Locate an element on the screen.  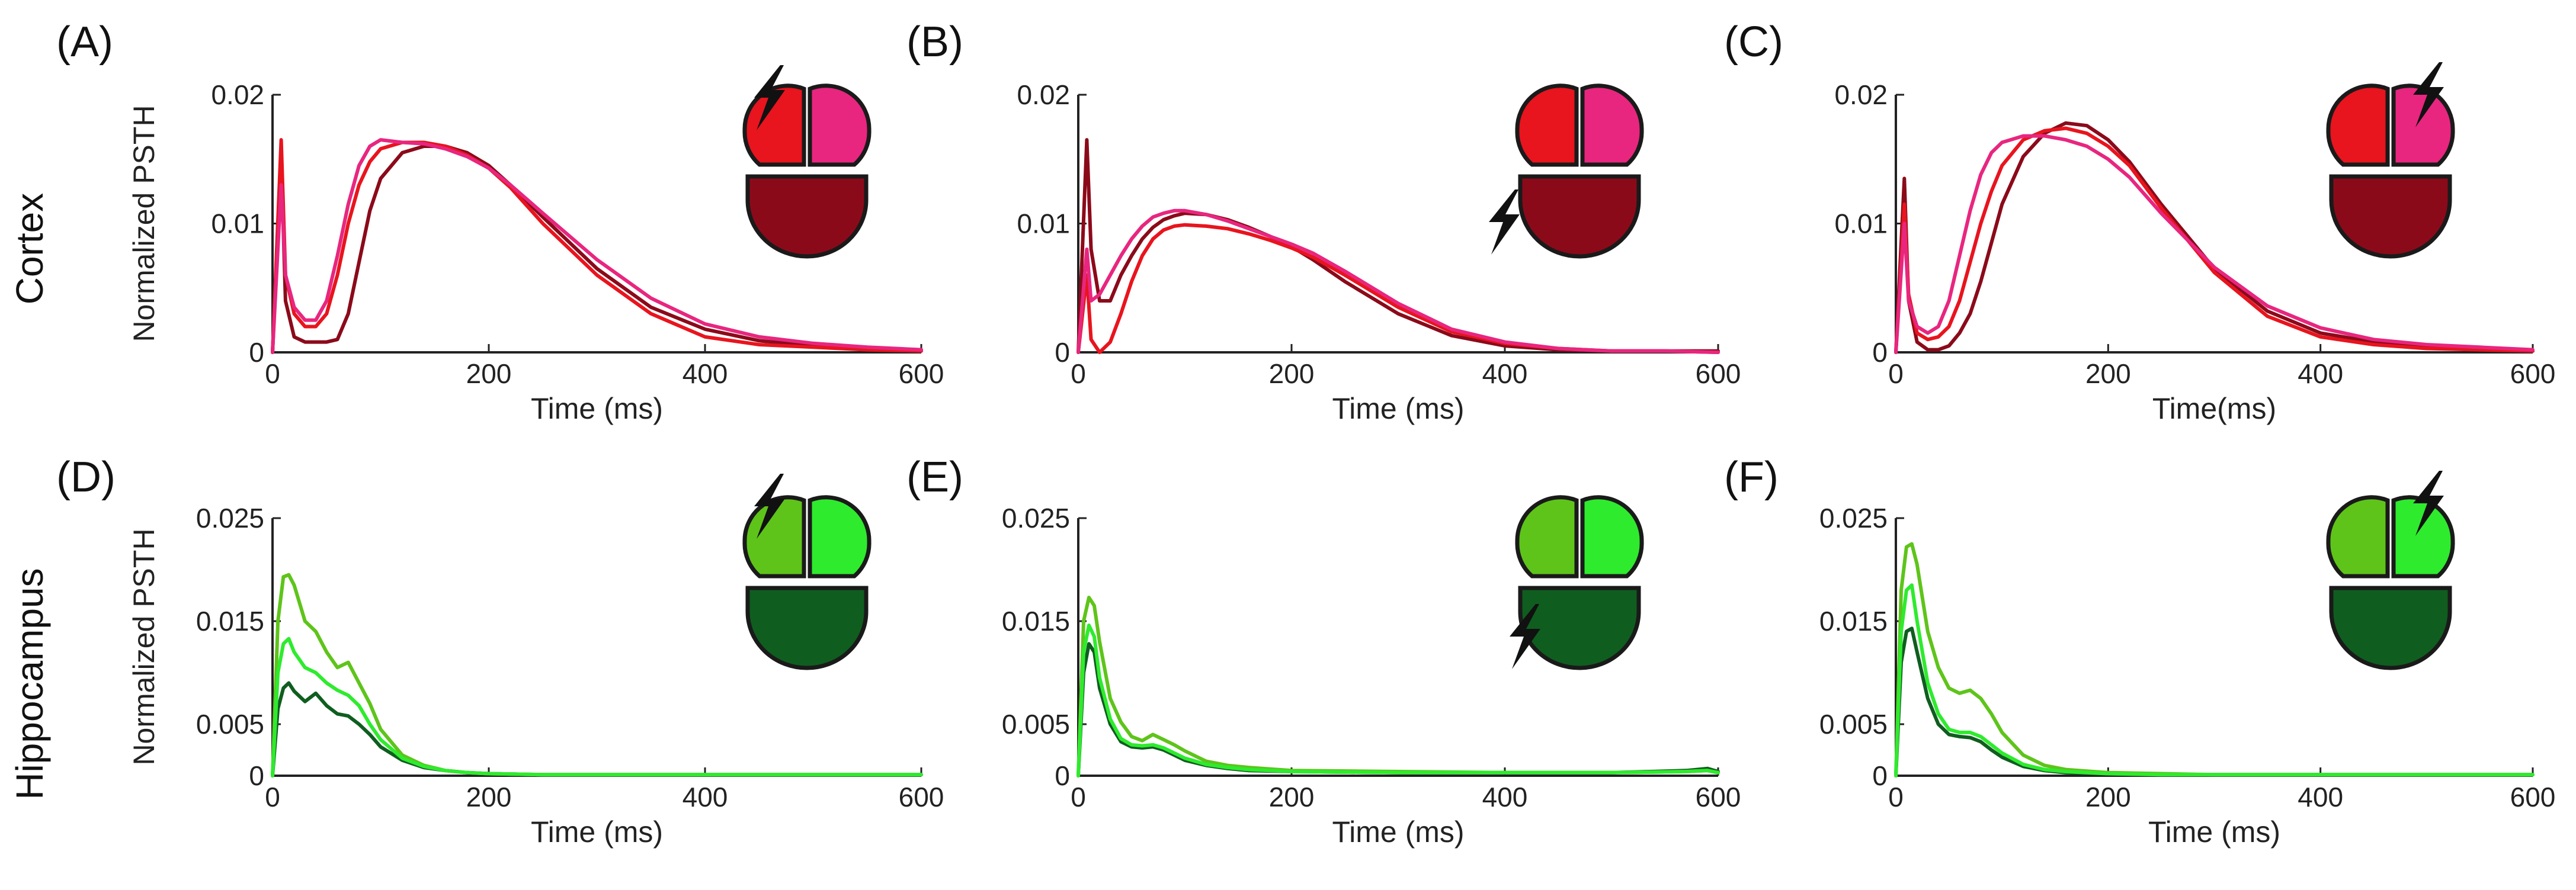
panel-label: (C) is located at coordinates (1754, 42).